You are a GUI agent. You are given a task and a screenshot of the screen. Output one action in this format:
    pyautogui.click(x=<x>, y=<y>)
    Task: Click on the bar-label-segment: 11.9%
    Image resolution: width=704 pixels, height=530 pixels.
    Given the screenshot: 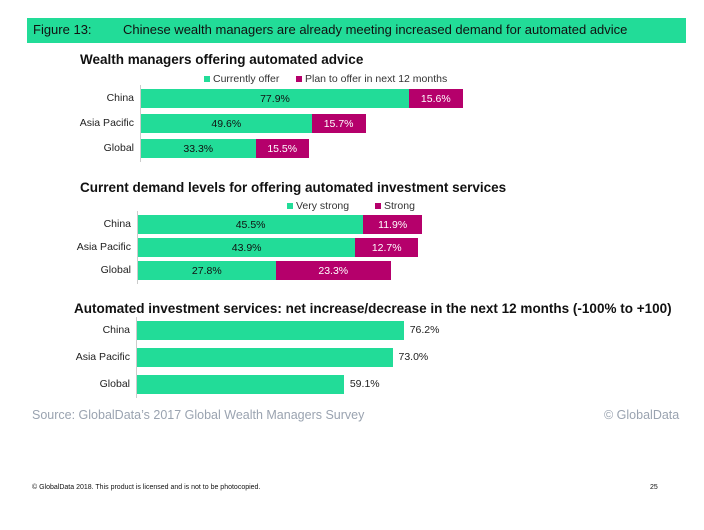 What is the action you would take?
    pyautogui.click(x=393, y=224)
    